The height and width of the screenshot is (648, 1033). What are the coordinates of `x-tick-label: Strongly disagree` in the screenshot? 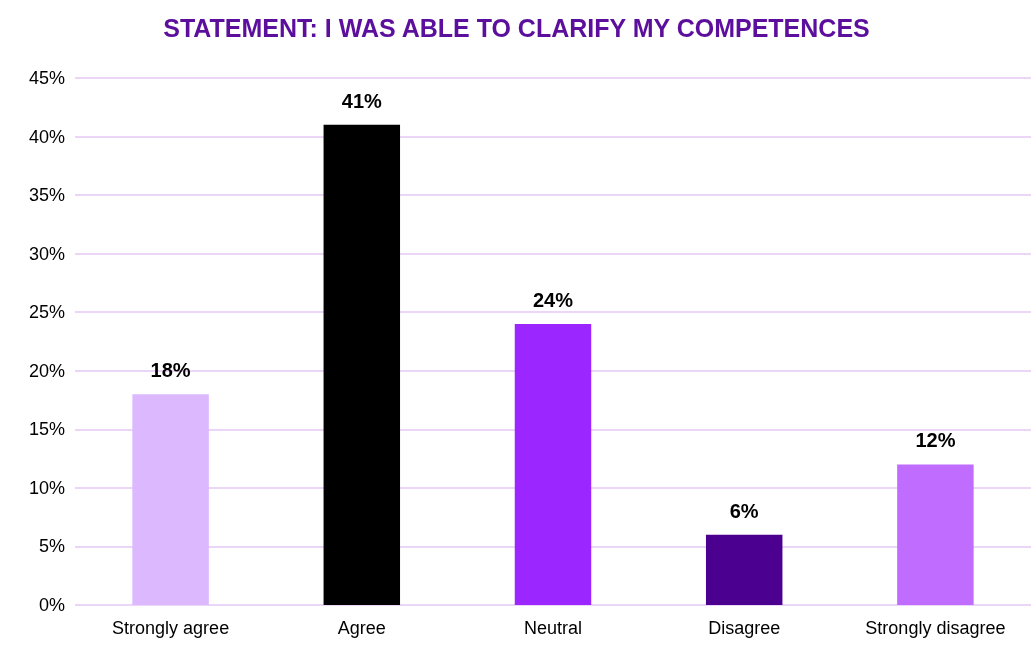 It's located at (935, 628).